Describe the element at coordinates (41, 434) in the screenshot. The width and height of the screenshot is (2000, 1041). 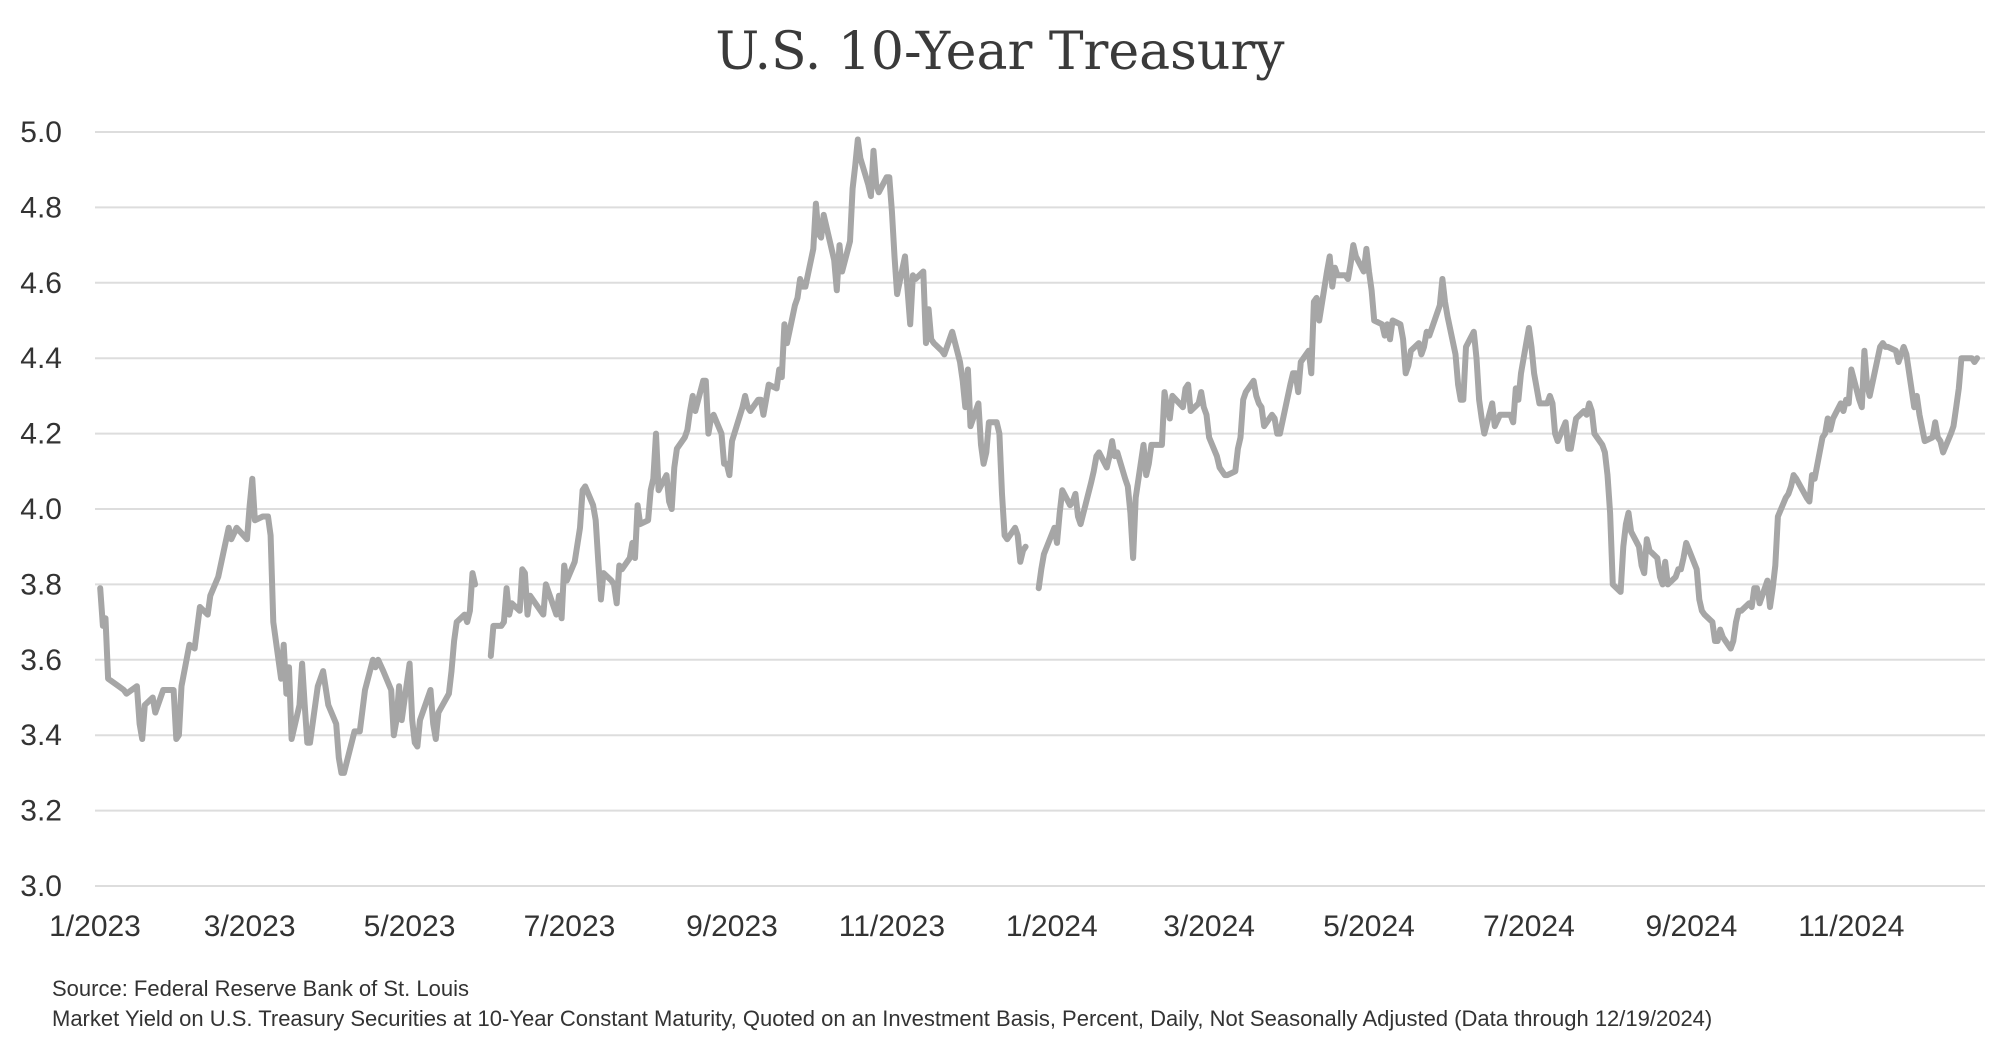
I see `y-tick-label: 4.2` at that location.